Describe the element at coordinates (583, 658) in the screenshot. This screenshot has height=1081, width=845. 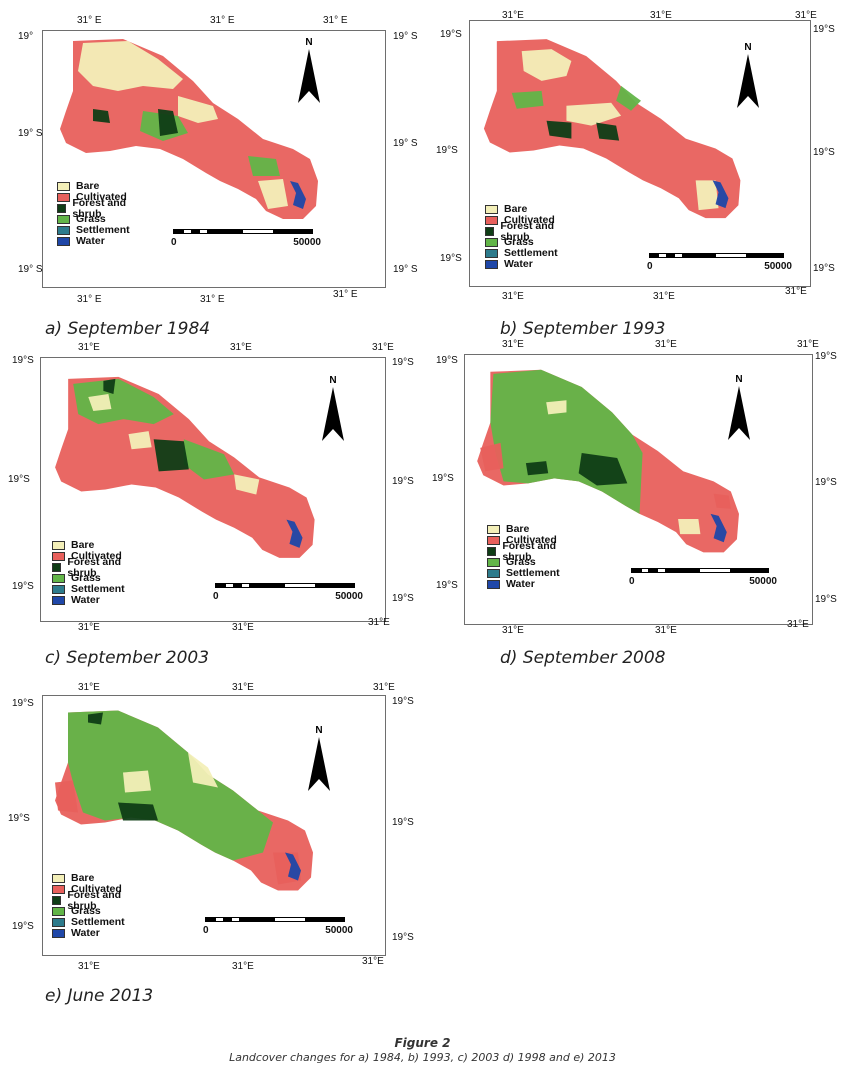
I see `panel-caption: d) September 2008` at that location.